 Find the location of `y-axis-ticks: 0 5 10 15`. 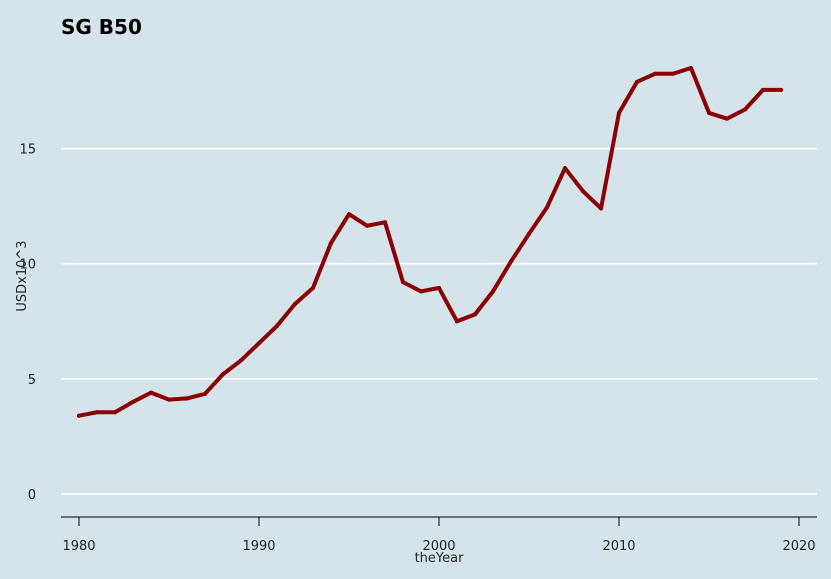

y-axis-ticks: 0 5 10 15 is located at coordinates (27, 323).